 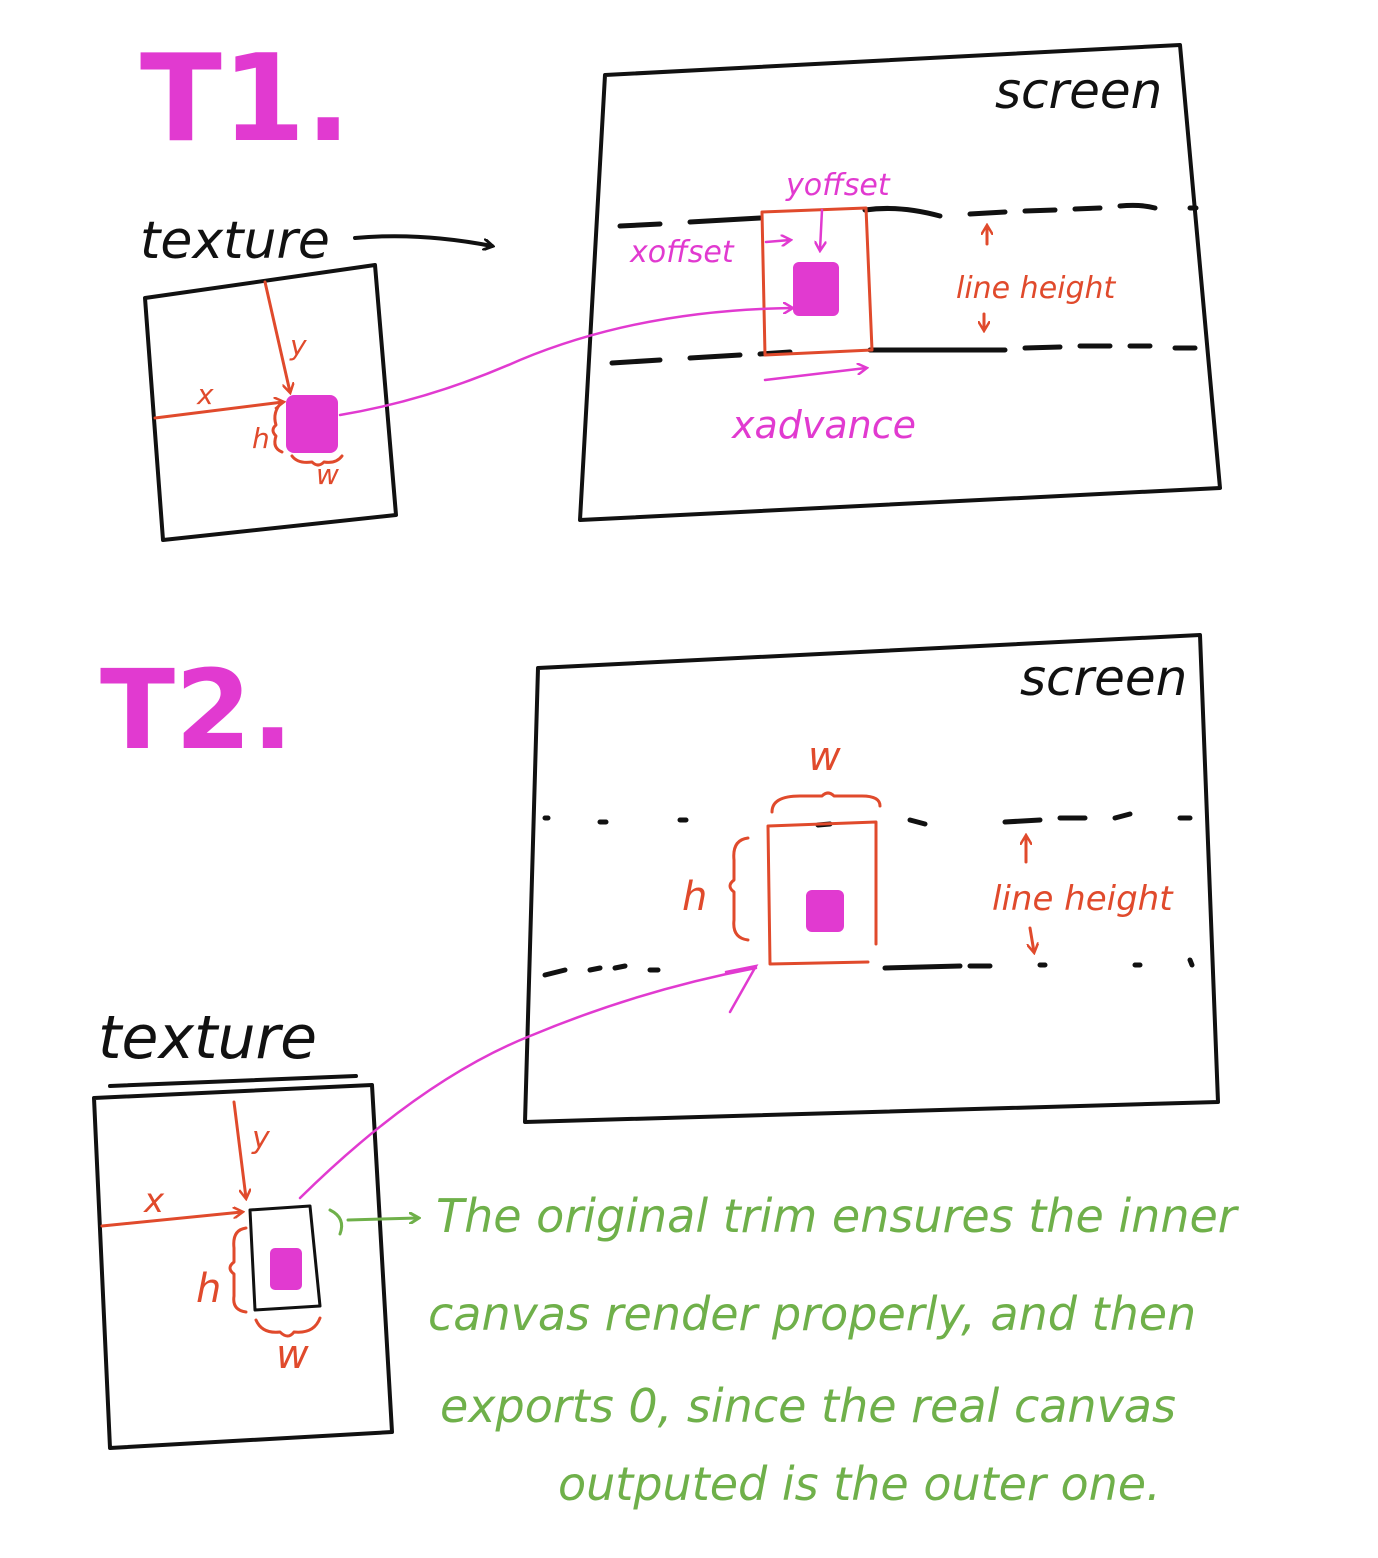 What do you see at coordinates (868, 967) in the screenshot?
I see `t2-bottom-line` at bounding box center [868, 967].